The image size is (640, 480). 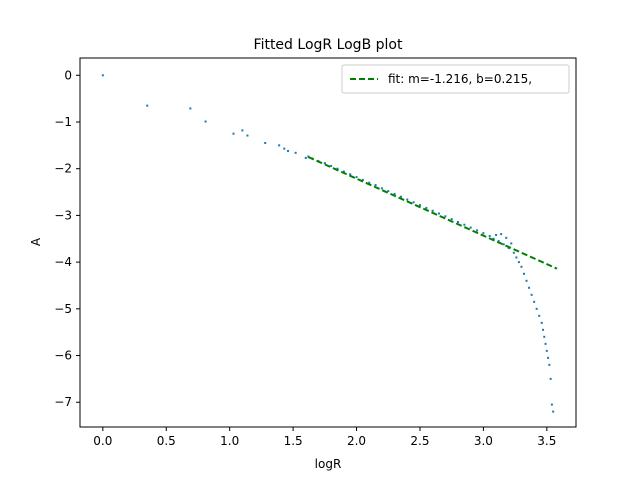 What do you see at coordinates (102, 441) in the screenshot?
I see `x-tick-label: 0.0` at bounding box center [102, 441].